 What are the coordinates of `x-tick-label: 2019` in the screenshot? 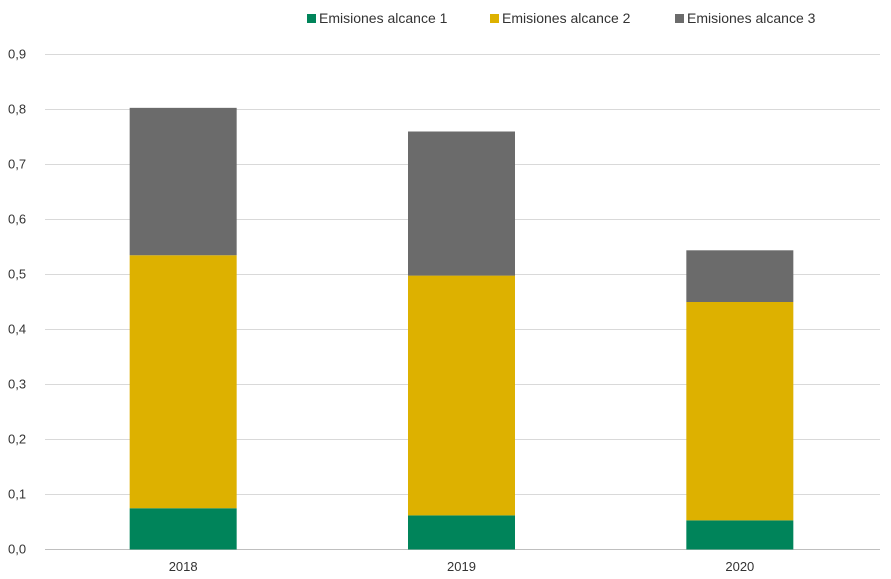 It's located at (461, 566).